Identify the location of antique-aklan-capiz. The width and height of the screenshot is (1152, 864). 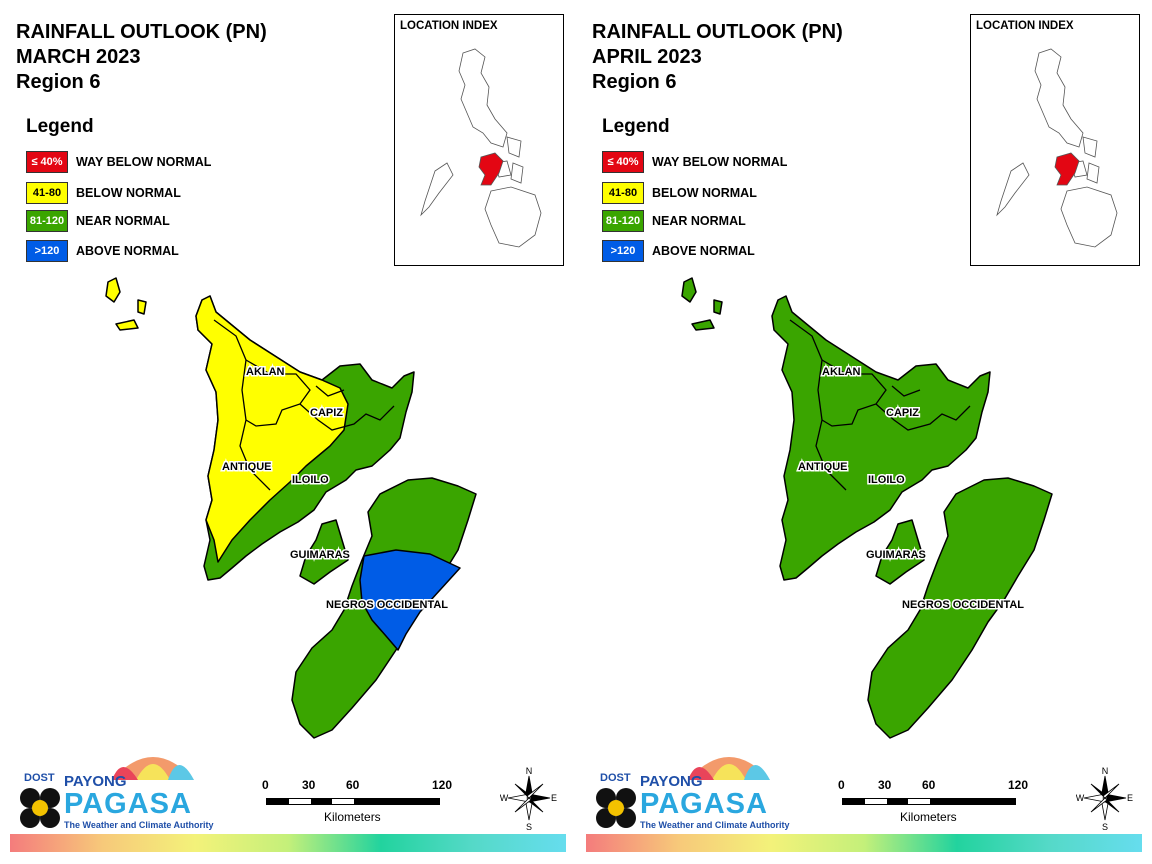
(272, 429).